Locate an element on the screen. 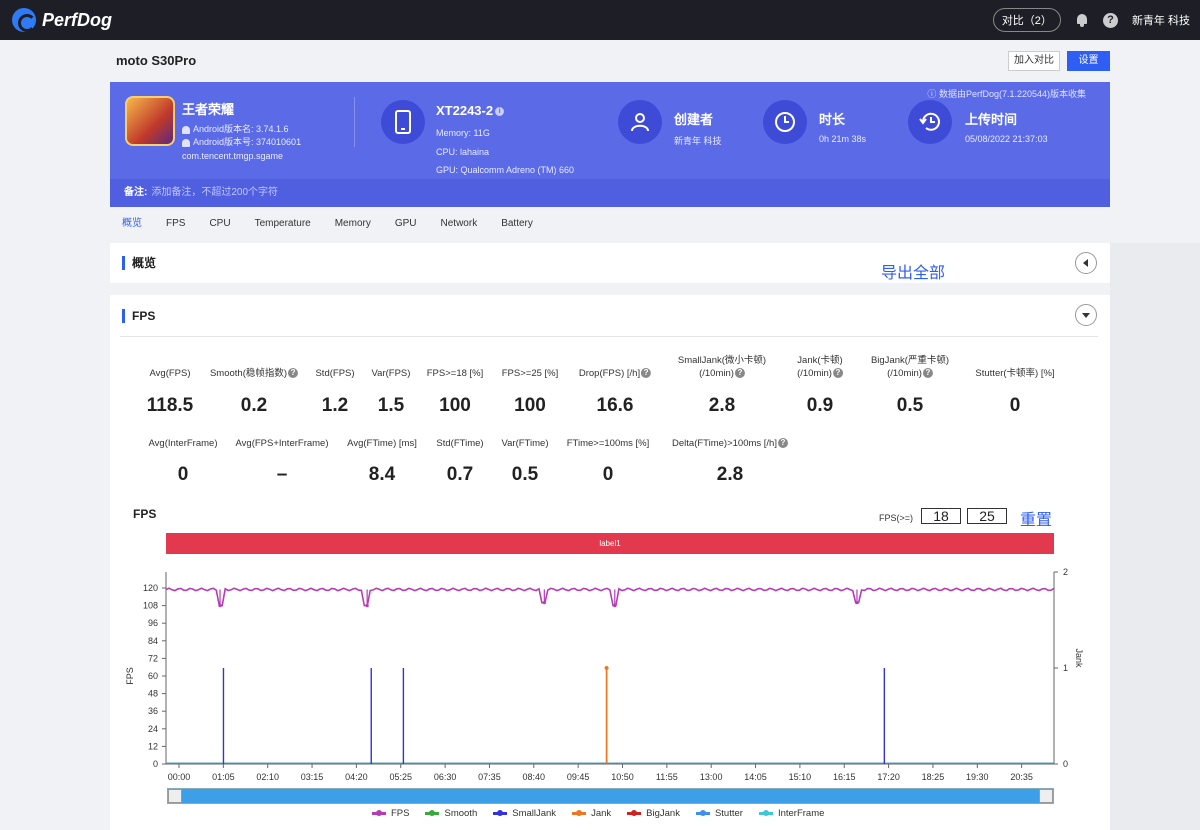 The width and height of the screenshot is (1200, 830). tab-3: Temperature is located at coordinates (282, 223).